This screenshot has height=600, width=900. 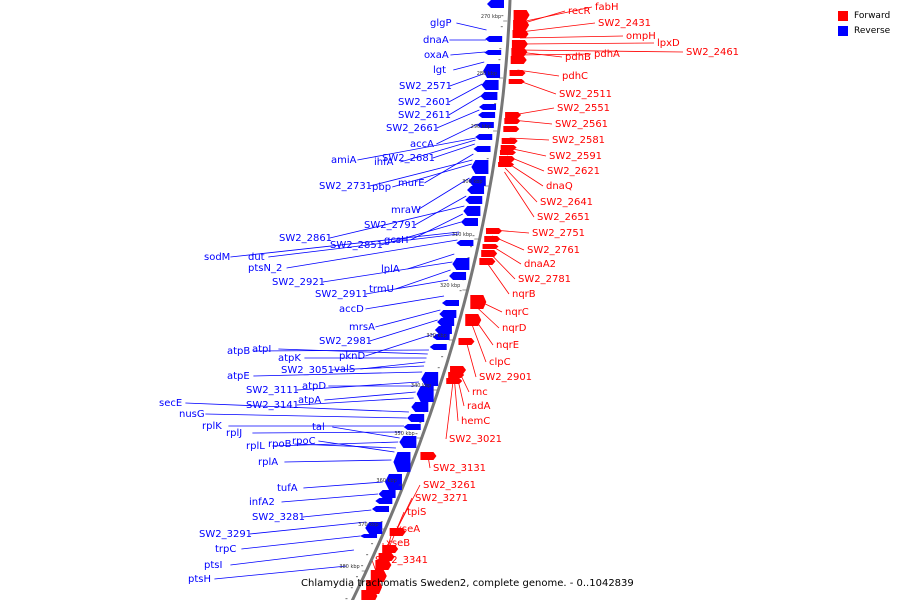 What do you see at coordinates (475, 439) in the screenshot?
I see `forward-gene-label: SW2_3021` at bounding box center [475, 439].